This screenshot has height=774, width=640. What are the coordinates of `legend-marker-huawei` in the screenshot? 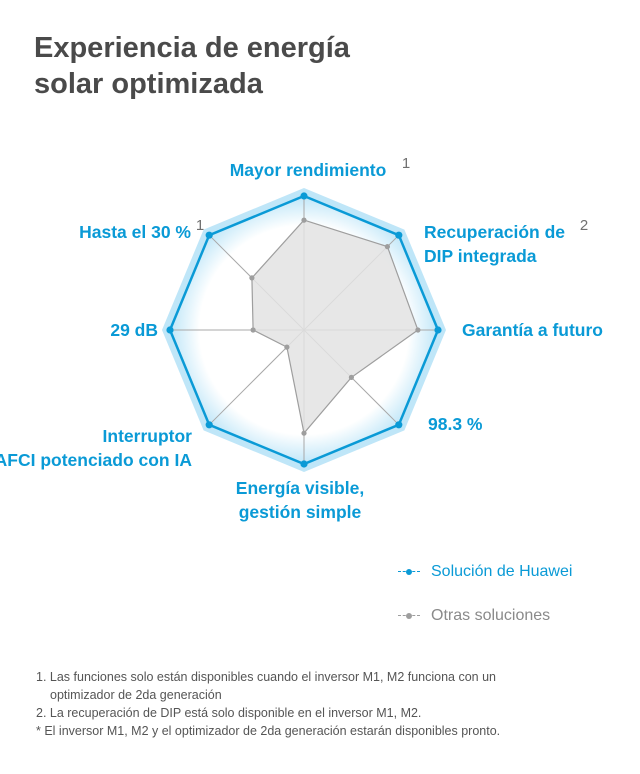 It's located at (409, 572).